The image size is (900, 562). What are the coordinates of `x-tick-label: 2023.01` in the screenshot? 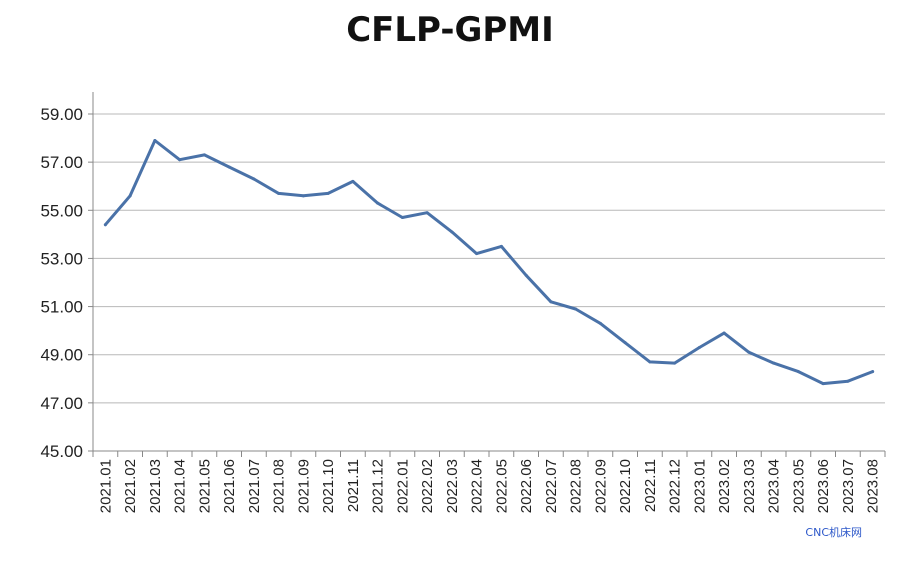 It's located at (699, 486).